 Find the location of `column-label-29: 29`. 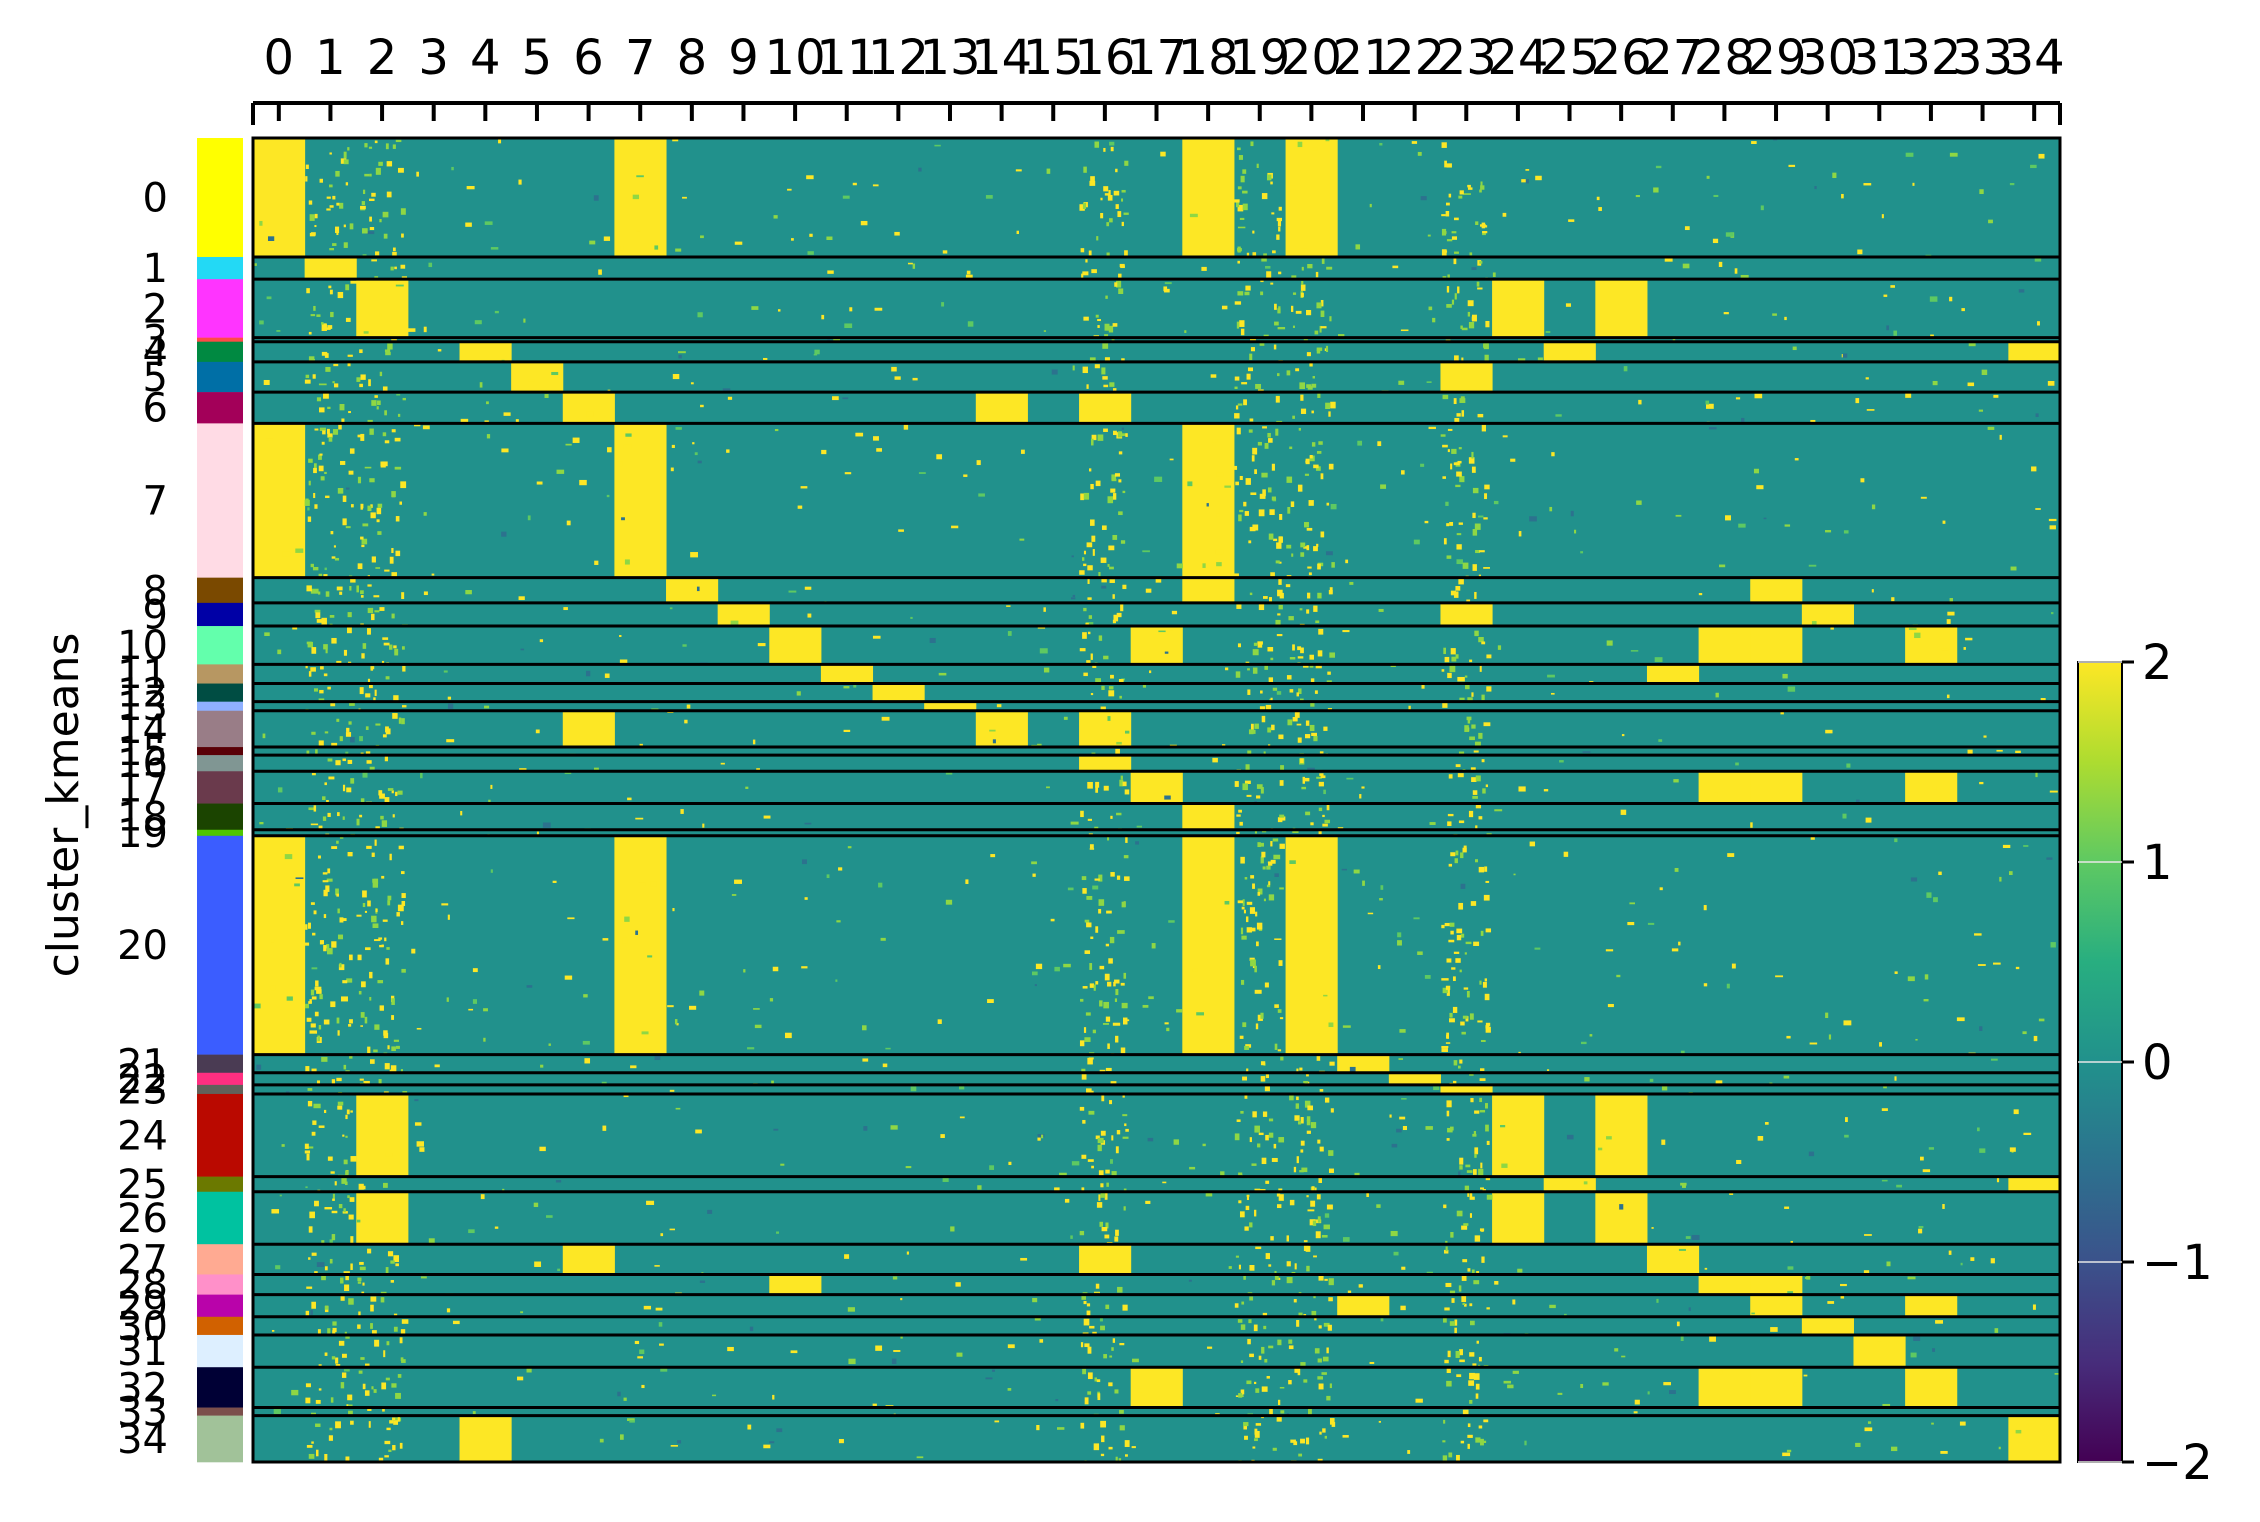

column-label-29: 29 is located at coordinates (1776, 58).